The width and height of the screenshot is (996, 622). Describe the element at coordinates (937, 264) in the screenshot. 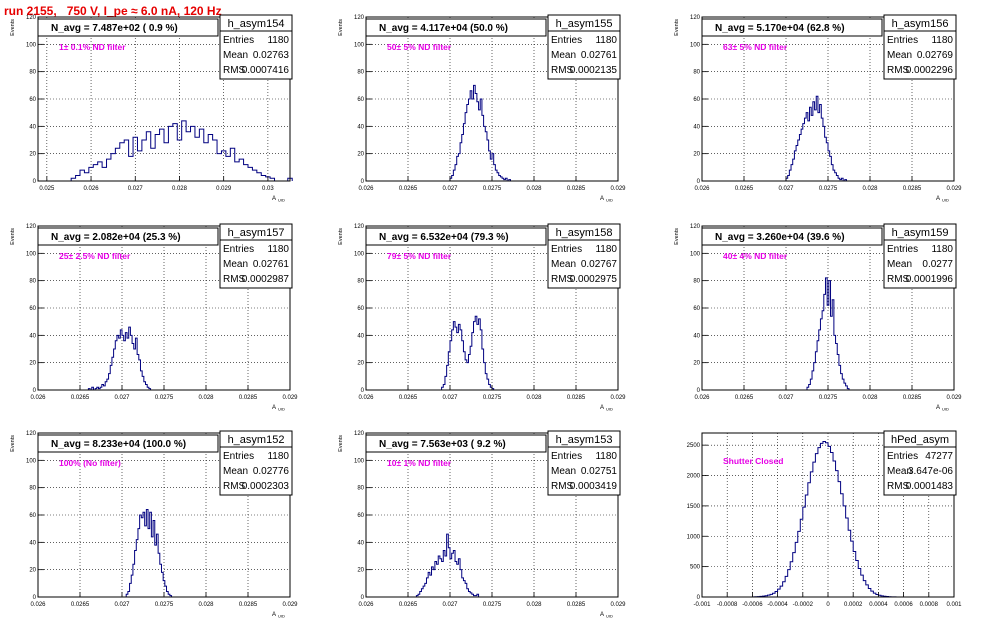

I see `stats-value: 0.0277` at that location.